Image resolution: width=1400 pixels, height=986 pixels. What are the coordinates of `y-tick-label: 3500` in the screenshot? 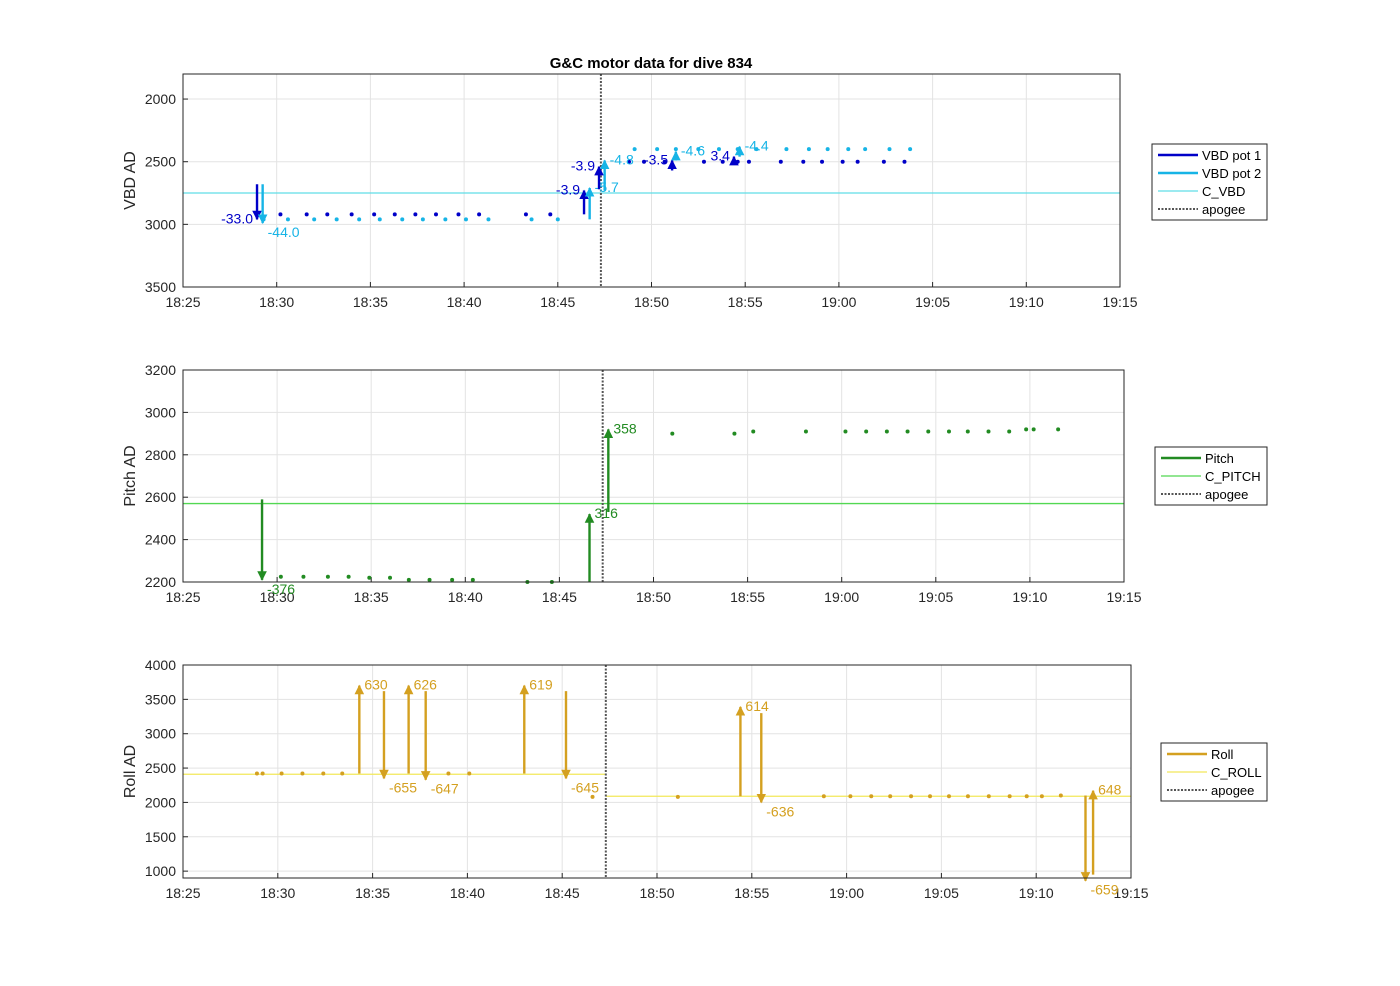 It's located at (160, 699).